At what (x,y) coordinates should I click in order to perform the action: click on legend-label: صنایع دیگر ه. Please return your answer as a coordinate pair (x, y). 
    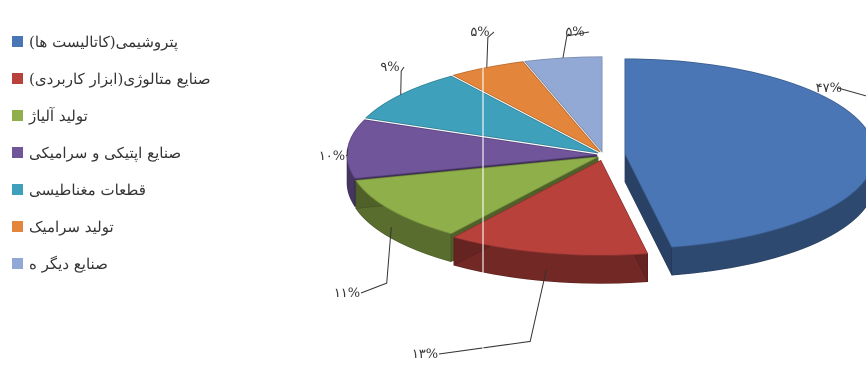
    Looking at the image, I should click on (68, 263).